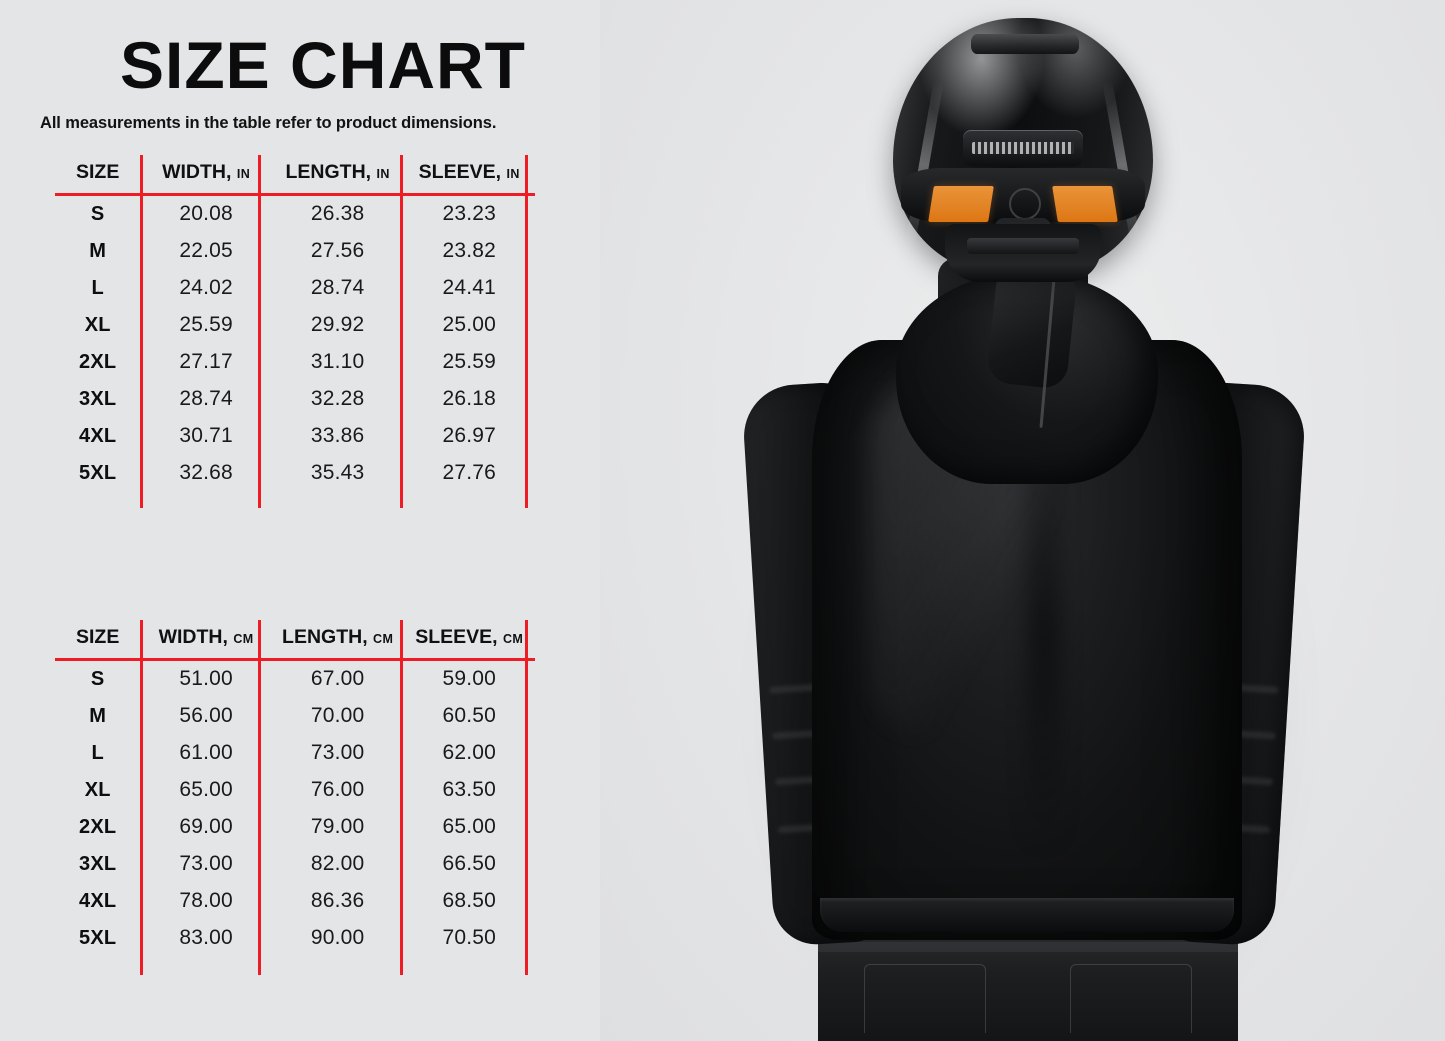  Describe the element at coordinates (206, 715) in the screenshot. I see `cell-width: 56.00` at that location.